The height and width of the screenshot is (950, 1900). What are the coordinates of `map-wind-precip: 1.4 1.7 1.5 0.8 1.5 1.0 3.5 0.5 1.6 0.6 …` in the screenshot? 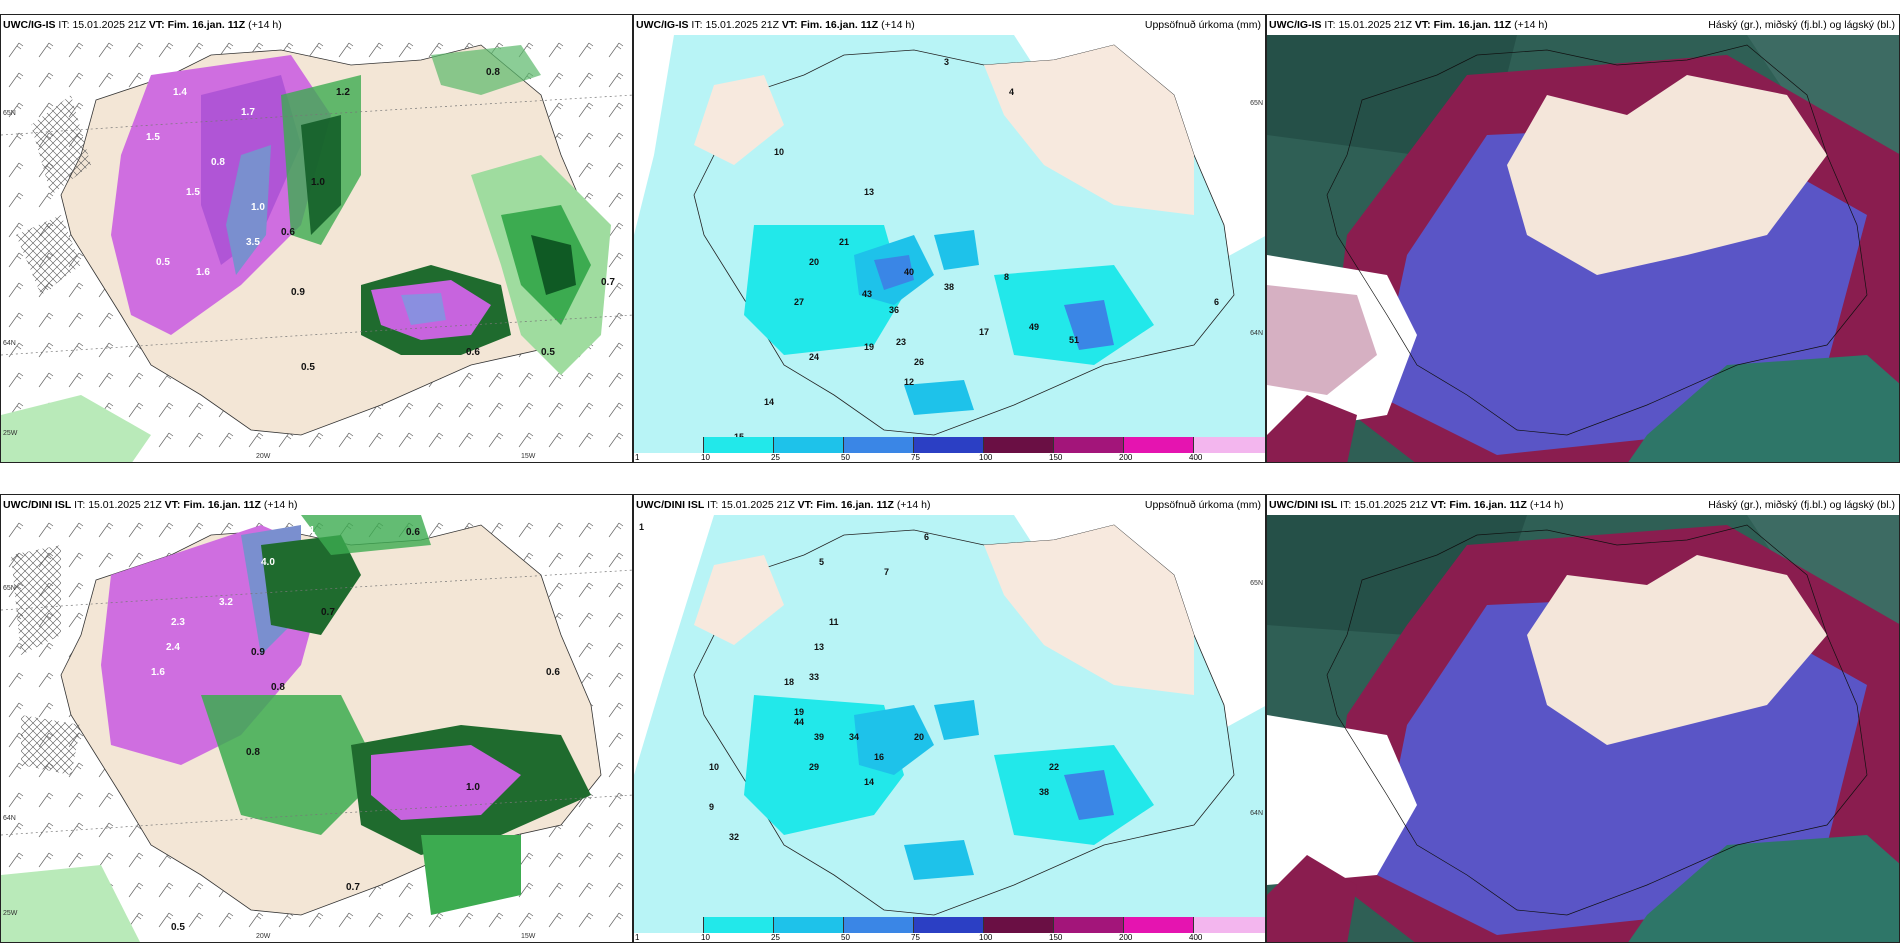 It's located at (316, 248).